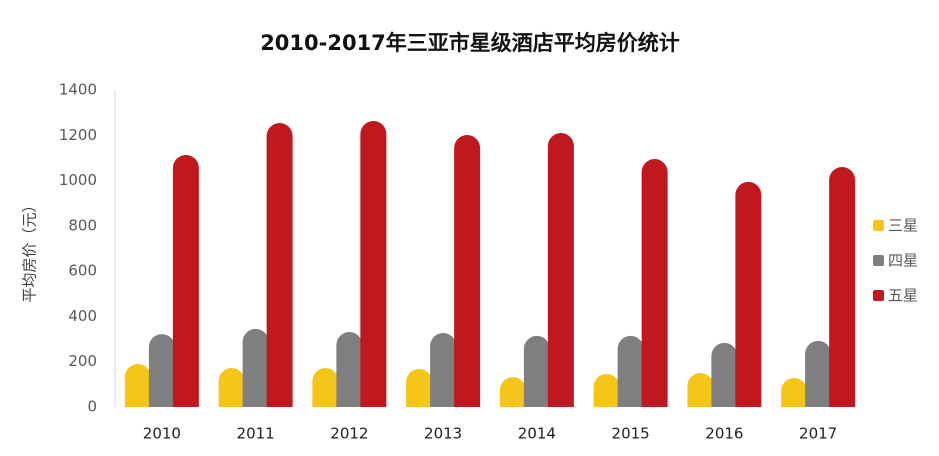  I want to click on y-axis-title: 平均房价（元）, so click(30, 249).